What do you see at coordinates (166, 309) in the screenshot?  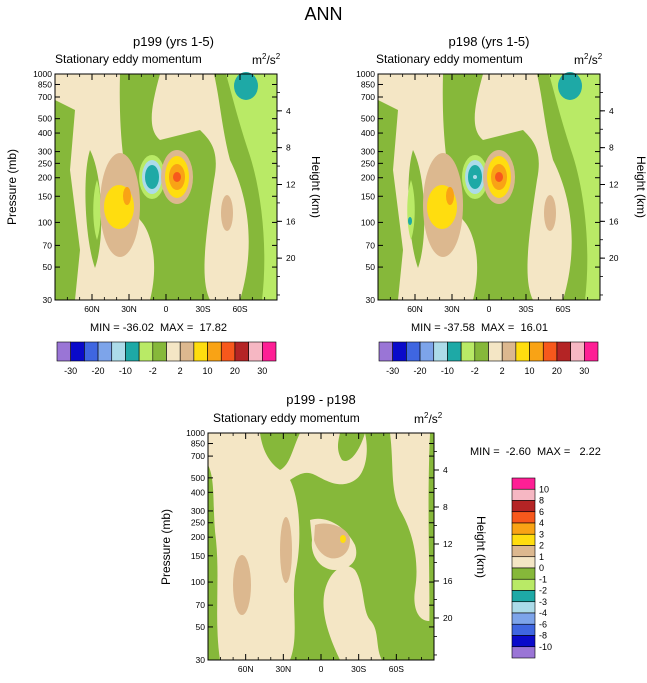 I see `panel1-axes-xtick-label: 0` at bounding box center [166, 309].